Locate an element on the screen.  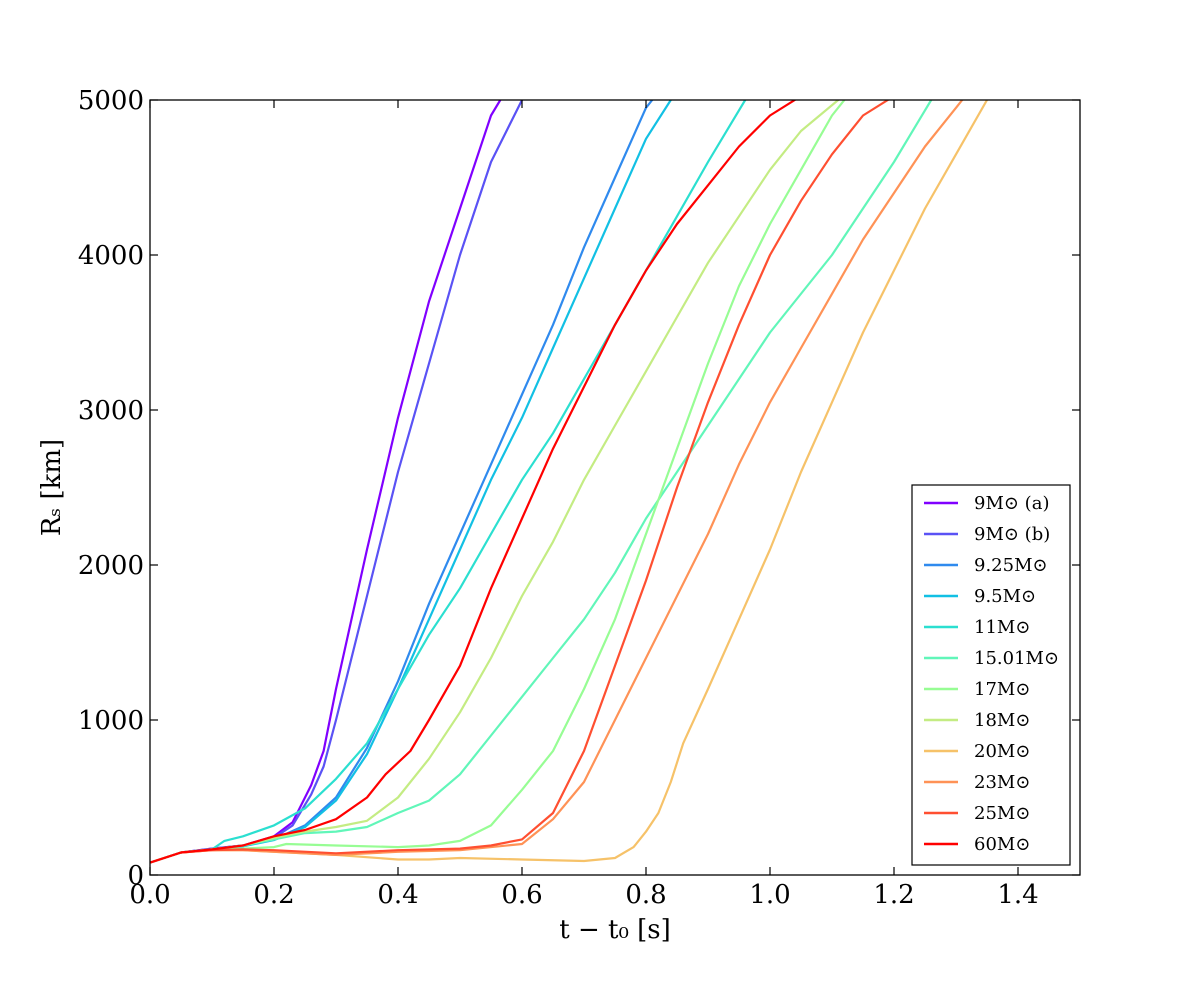
legend-label: 17M⊙ is located at coordinates (1002, 689).